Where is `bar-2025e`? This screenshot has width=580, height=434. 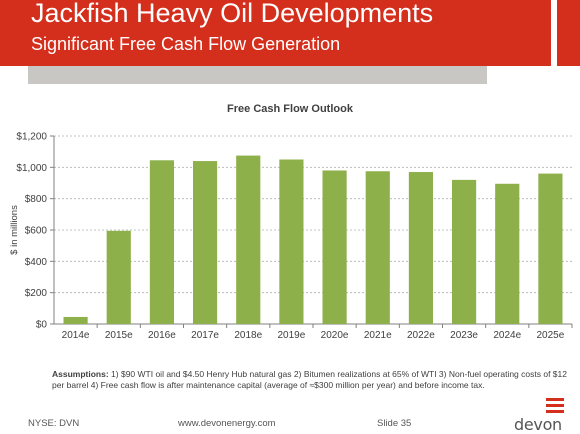 bar-2025e is located at coordinates (550, 248).